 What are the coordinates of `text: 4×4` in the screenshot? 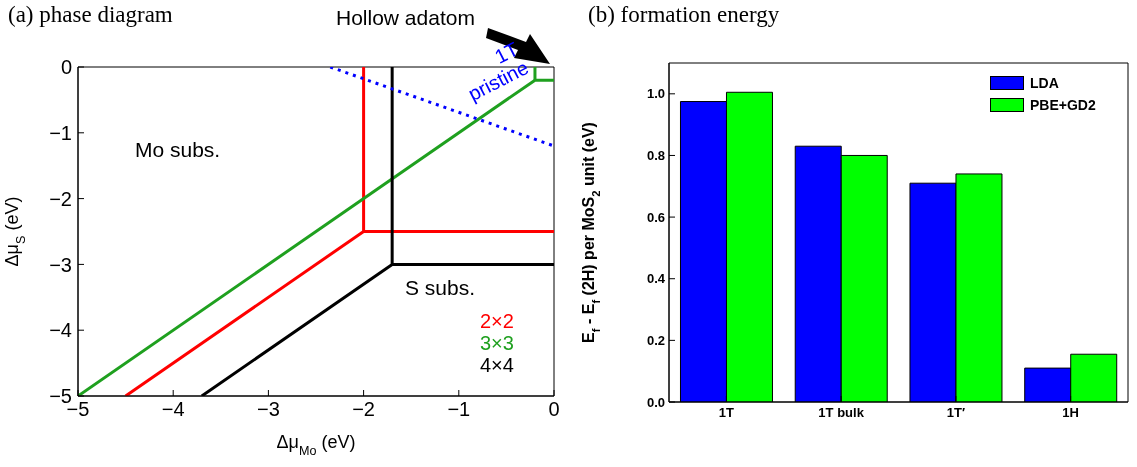 It's located at (497, 365).